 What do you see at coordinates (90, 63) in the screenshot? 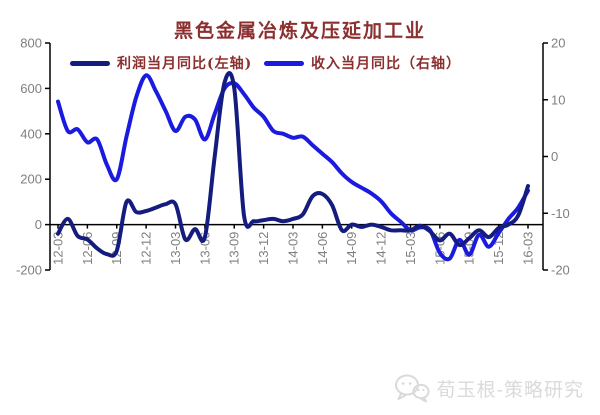
I see `profit-line-swatch` at bounding box center [90, 63].